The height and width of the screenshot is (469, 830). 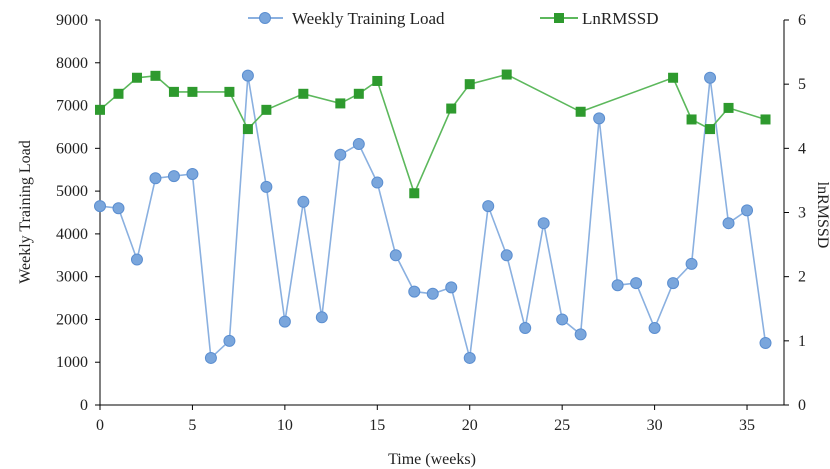 What do you see at coordinates (72, 277) in the screenshot?
I see `y-tick-label: 3000` at bounding box center [72, 277].